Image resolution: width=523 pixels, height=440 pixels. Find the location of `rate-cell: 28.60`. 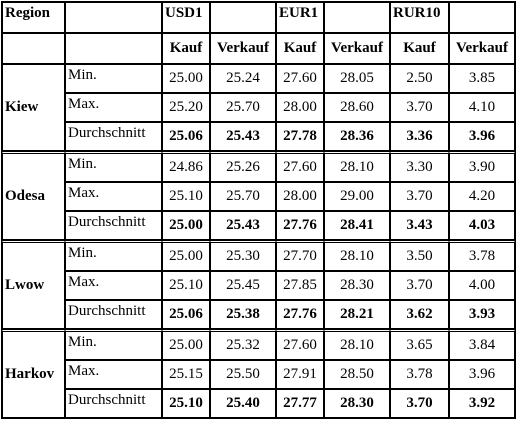

rate-cell: 28.60 is located at coordinates (357, 107).